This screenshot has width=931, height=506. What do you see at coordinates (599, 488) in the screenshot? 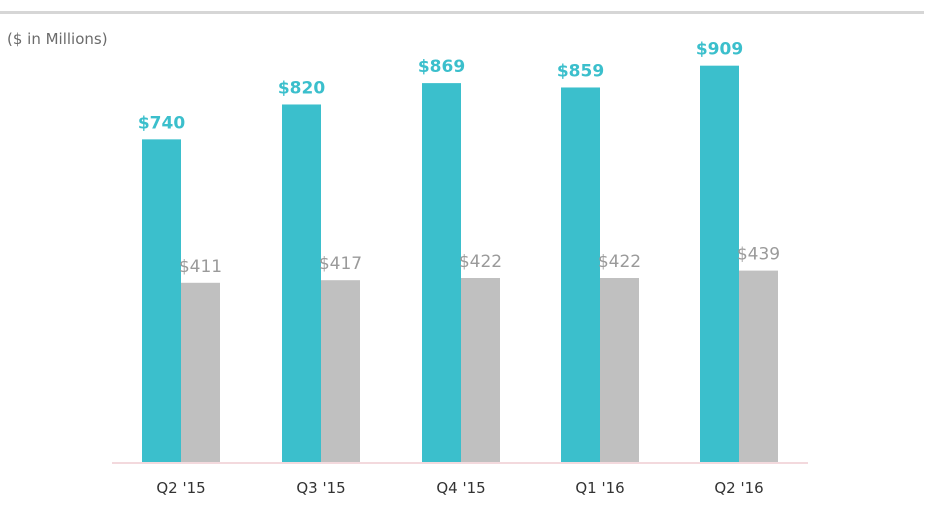
I see `category-label-3: Q1 '16` at bounding box center [599, 488].